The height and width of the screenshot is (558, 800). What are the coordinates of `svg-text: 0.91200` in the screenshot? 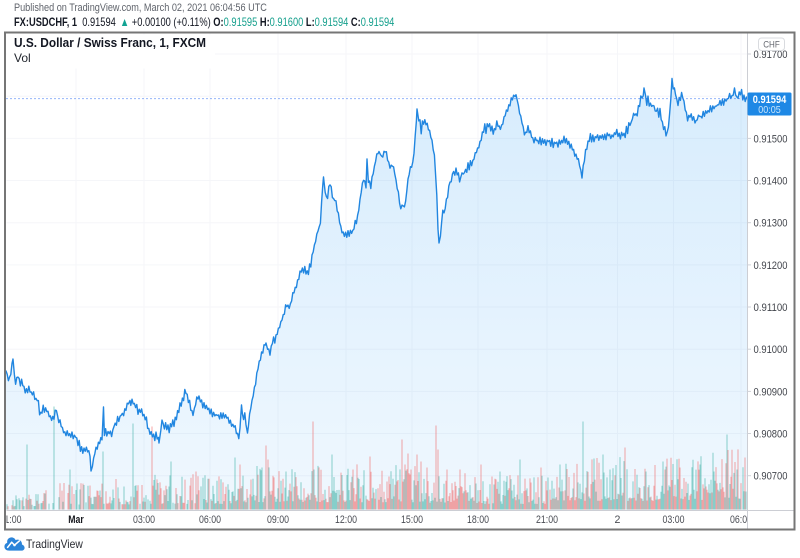 It's located at (771, 266).